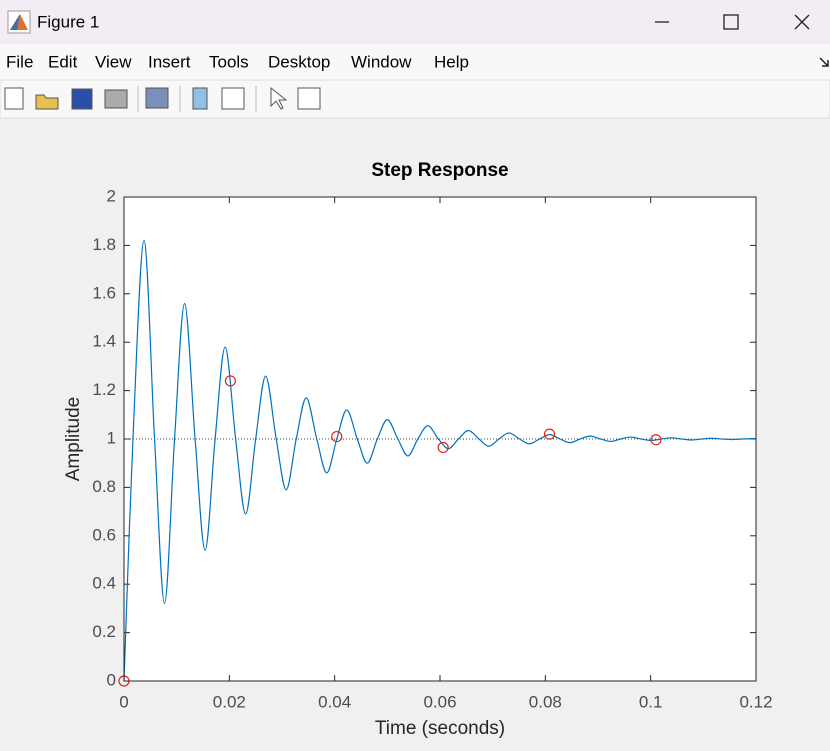  What do you see at coordinates (104, 486) in the screenshot?
I see `y-tick-label: 0.8` at bounding box center [104, 486].